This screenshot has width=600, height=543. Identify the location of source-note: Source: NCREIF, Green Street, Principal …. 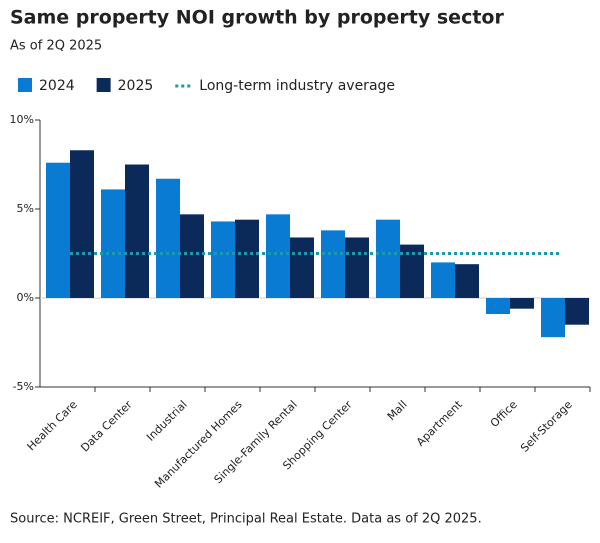
(246, 519).